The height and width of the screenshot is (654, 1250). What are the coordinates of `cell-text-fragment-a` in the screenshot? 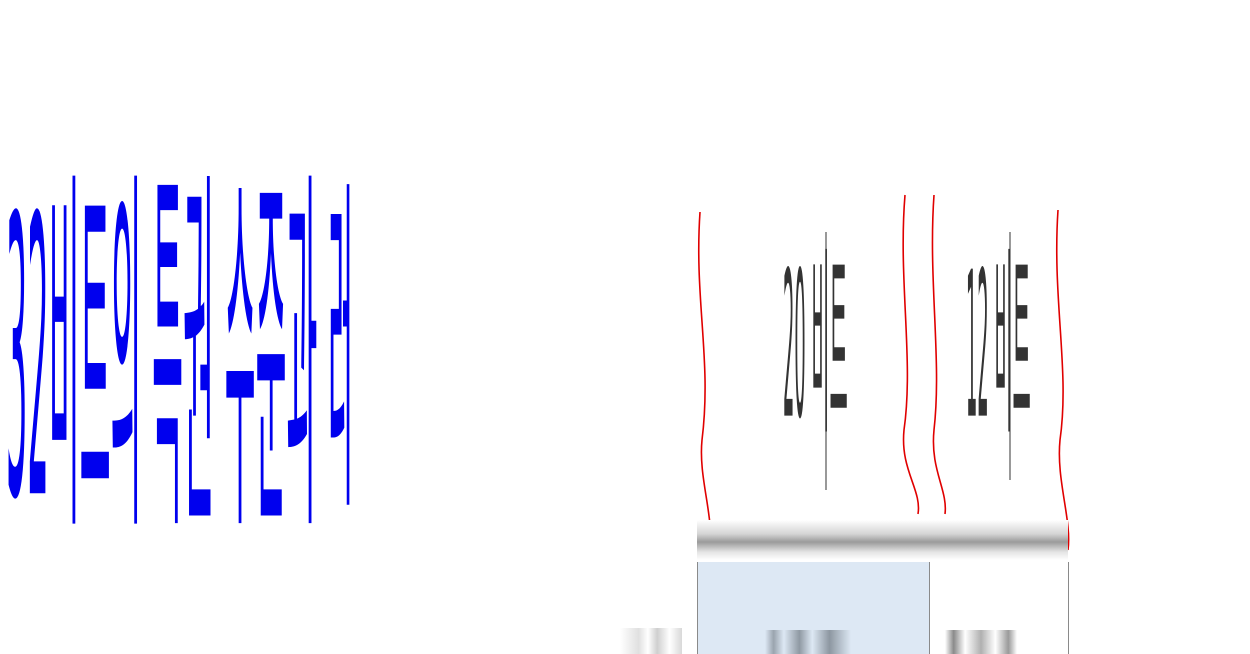 It's located at (808, 642).